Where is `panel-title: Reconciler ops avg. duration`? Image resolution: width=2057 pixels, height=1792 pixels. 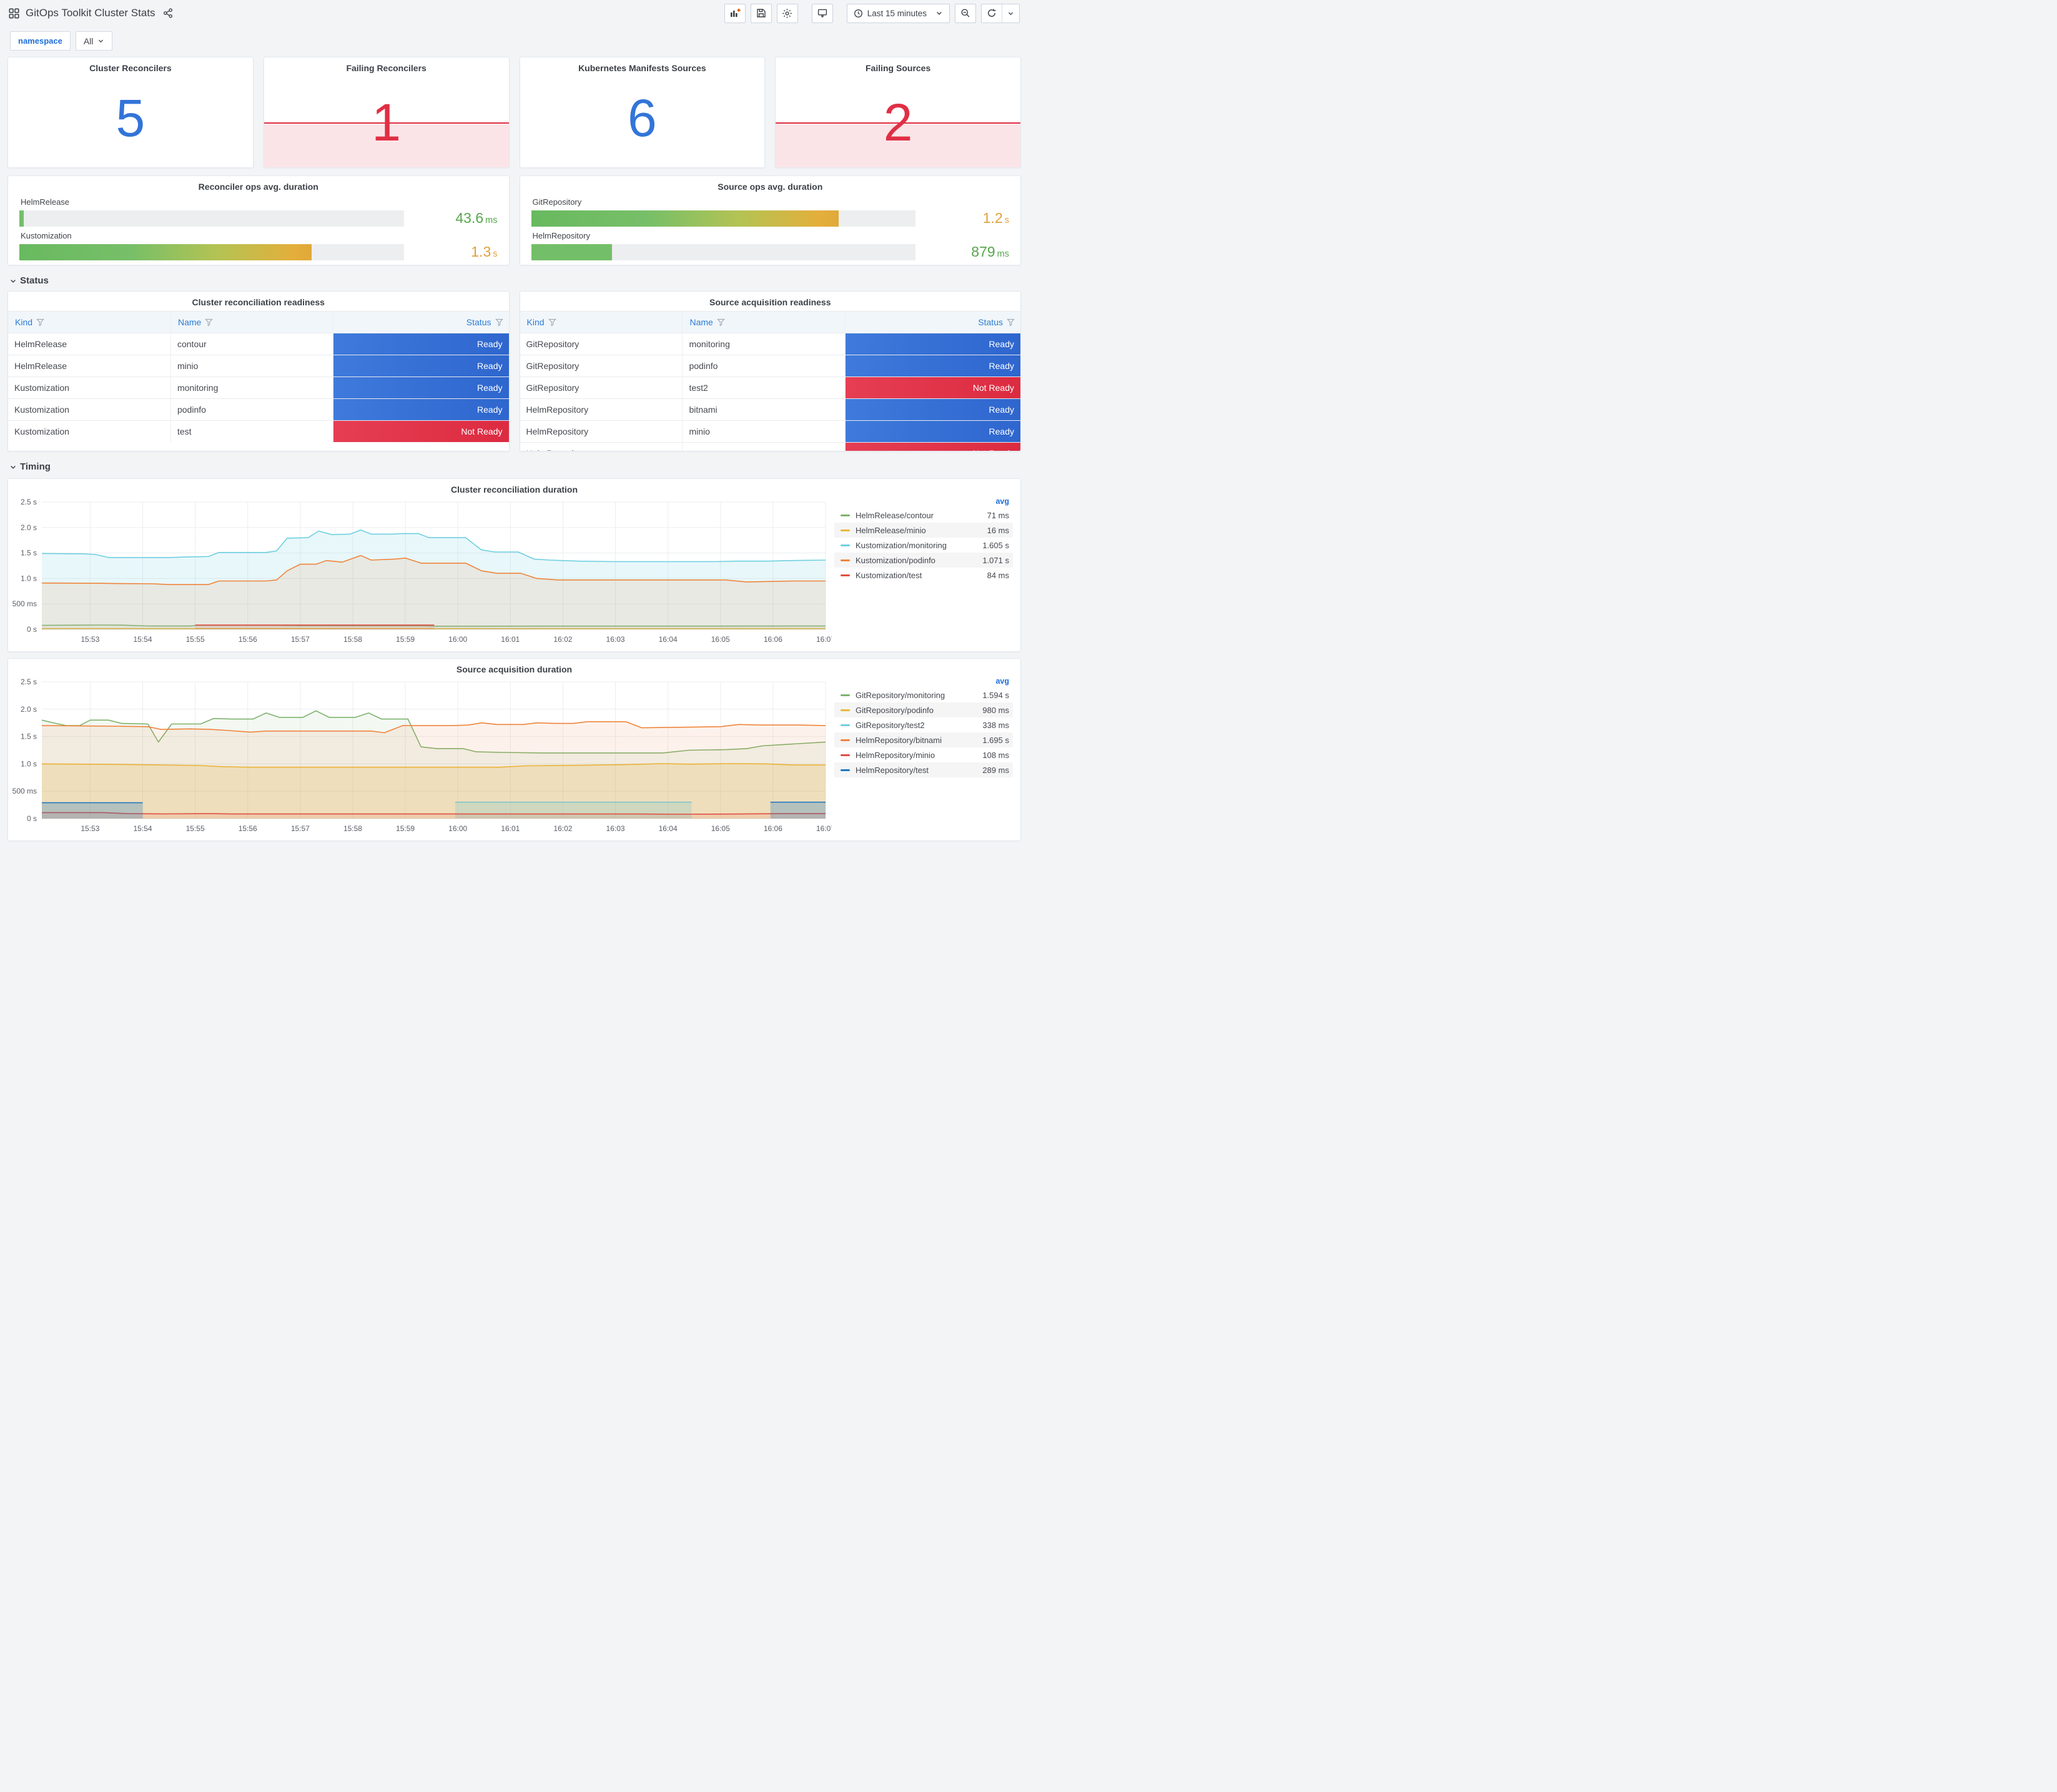
panel-title: Reconciler ops avg. duration is located at coordinates (258, 187).